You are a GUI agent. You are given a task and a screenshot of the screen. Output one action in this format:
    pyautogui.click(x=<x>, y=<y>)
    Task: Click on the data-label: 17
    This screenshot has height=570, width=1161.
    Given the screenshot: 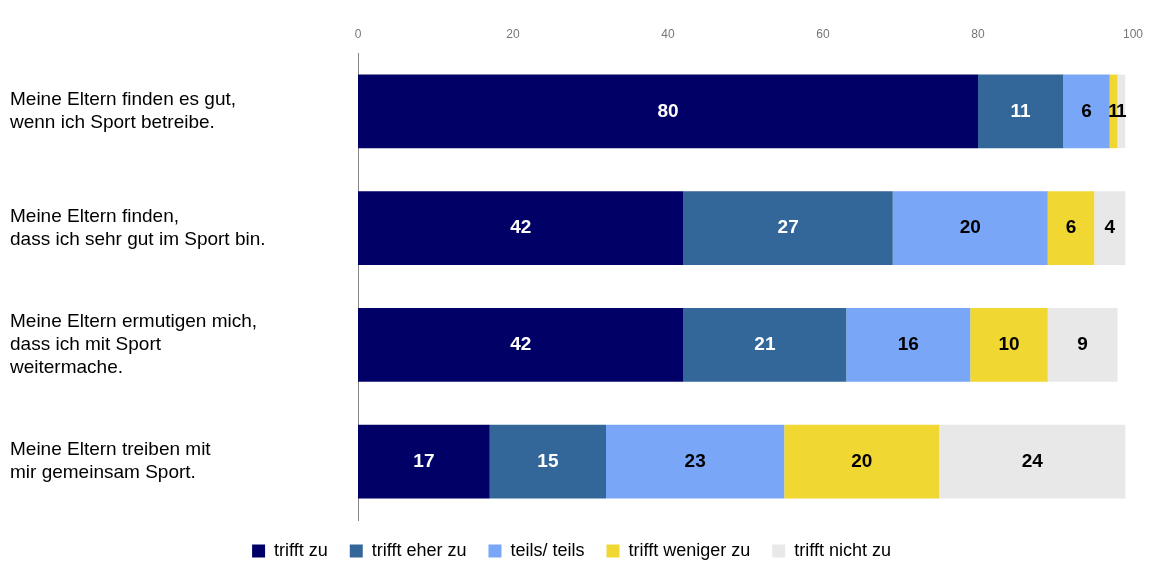 What is the action you would take?
    pyautogui.click(x=424, y=460)
    